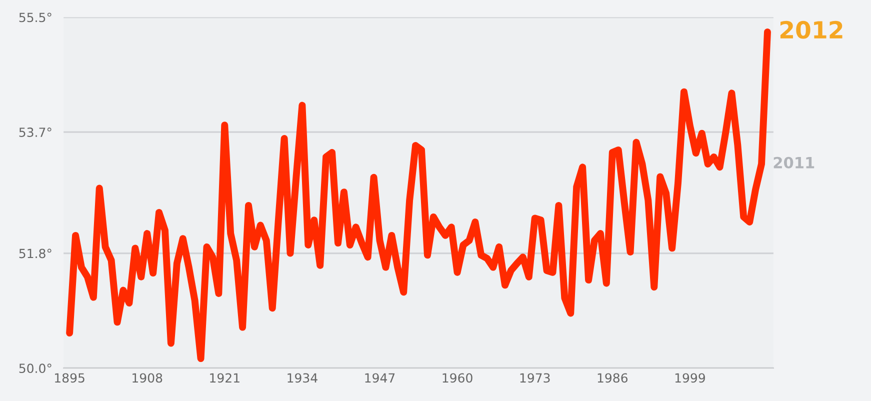 The width and height of the screenshot is (871, 401). Describe the element at coordinates (35, 369) in the screenshot. I see `y-tick-label: 50.0°` at that location.